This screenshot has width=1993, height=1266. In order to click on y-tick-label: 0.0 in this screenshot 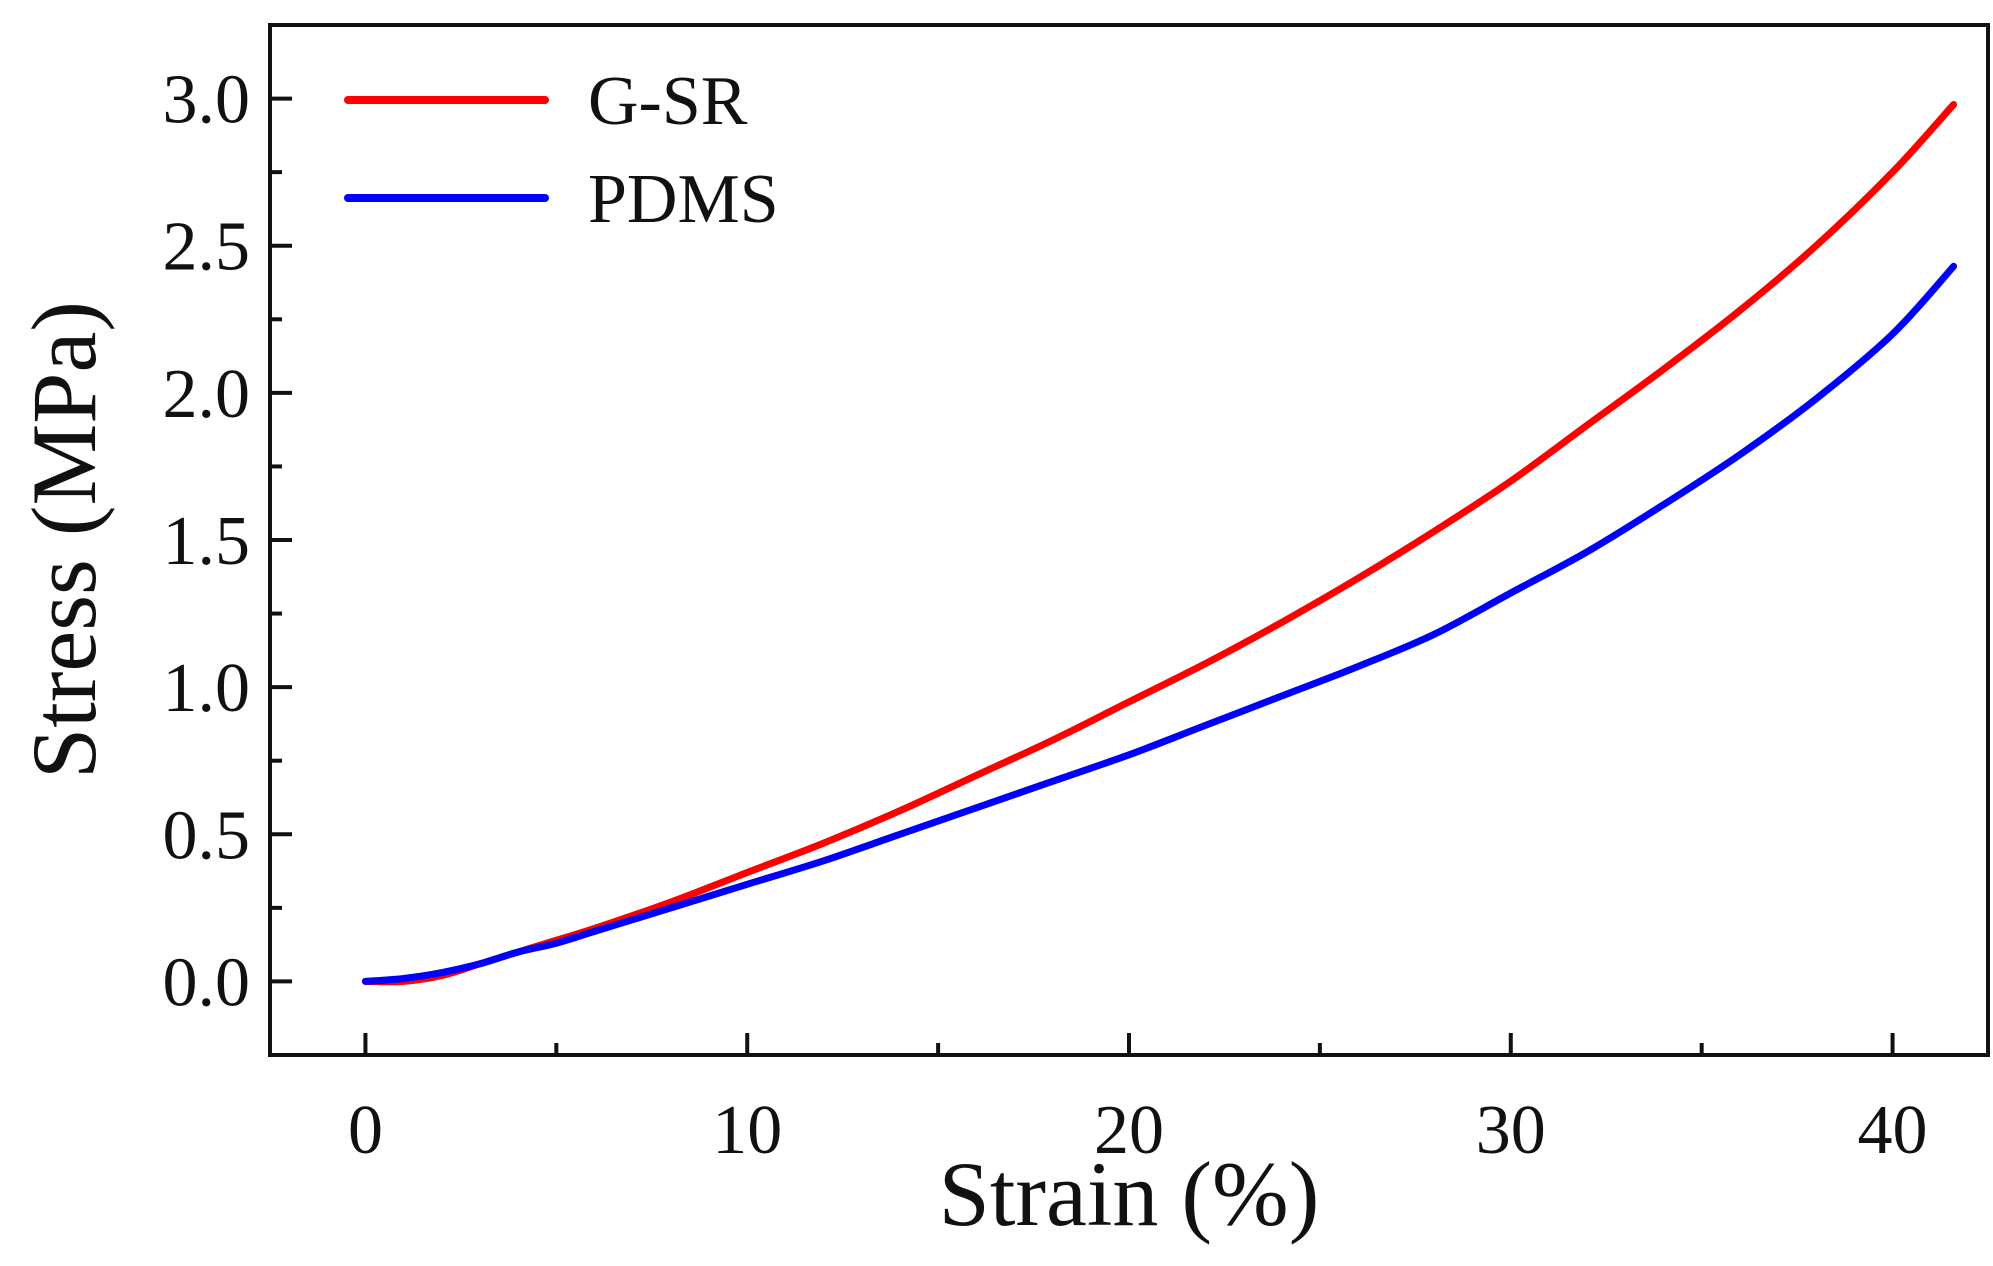, I will do `click(207, 982)`.